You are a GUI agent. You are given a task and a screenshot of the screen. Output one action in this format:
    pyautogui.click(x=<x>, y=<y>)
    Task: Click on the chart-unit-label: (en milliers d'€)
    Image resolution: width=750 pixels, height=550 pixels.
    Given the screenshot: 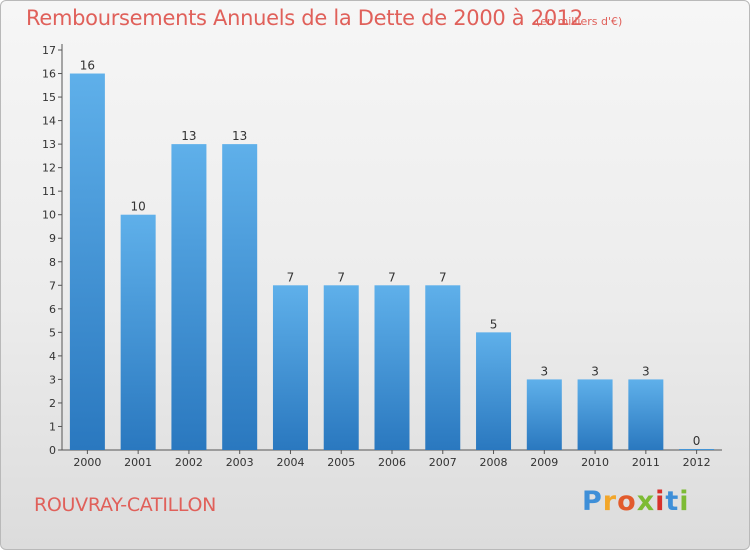 What is the action you would take?
    pyautogui.click(x=579, y=21)
    